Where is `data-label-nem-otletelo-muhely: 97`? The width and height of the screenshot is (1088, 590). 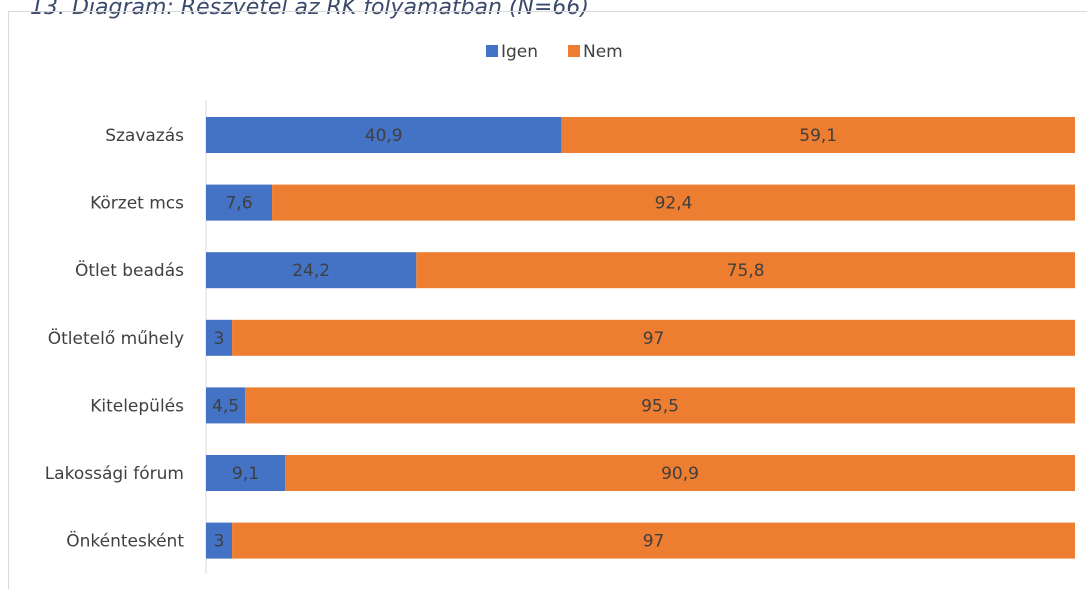
data-label-nem-otletelo-muhely: 97 is located at coordinates (654, 339).